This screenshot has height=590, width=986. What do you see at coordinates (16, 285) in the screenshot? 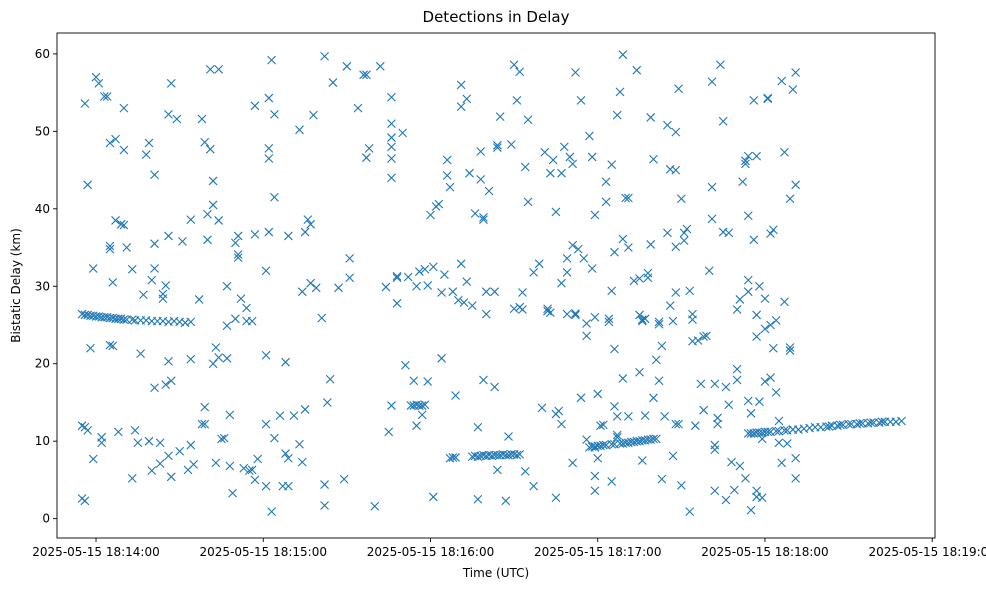
I see `y-axis-label: Bistatic Delay (km)` at bounding box center [16, 285].